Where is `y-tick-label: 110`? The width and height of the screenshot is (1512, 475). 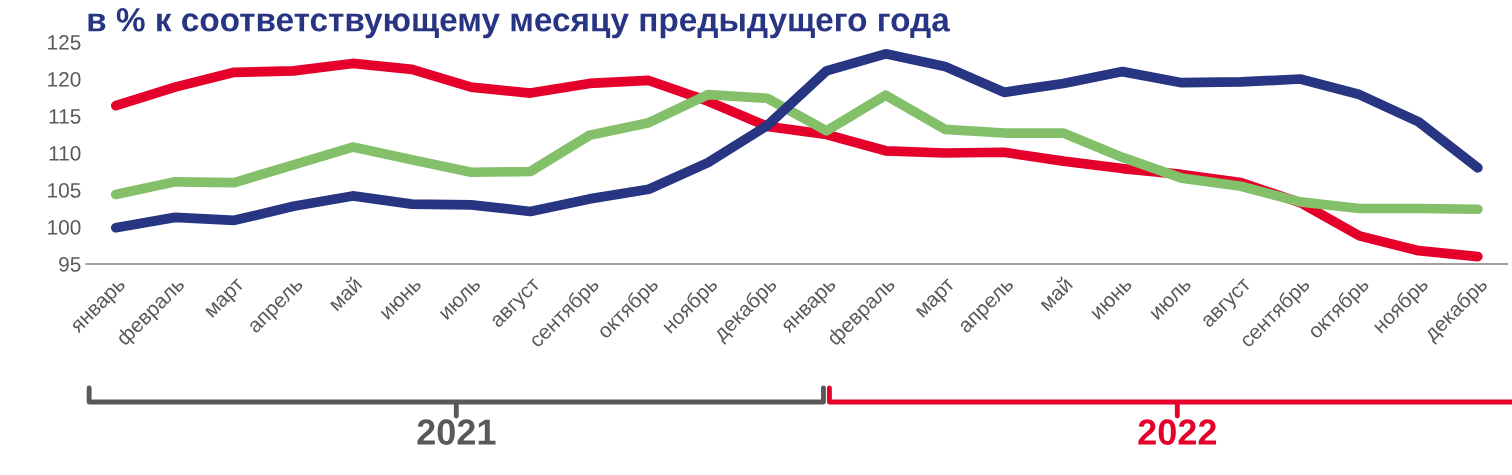 y-tick-label: 110 is located at coordinates (65, 153).